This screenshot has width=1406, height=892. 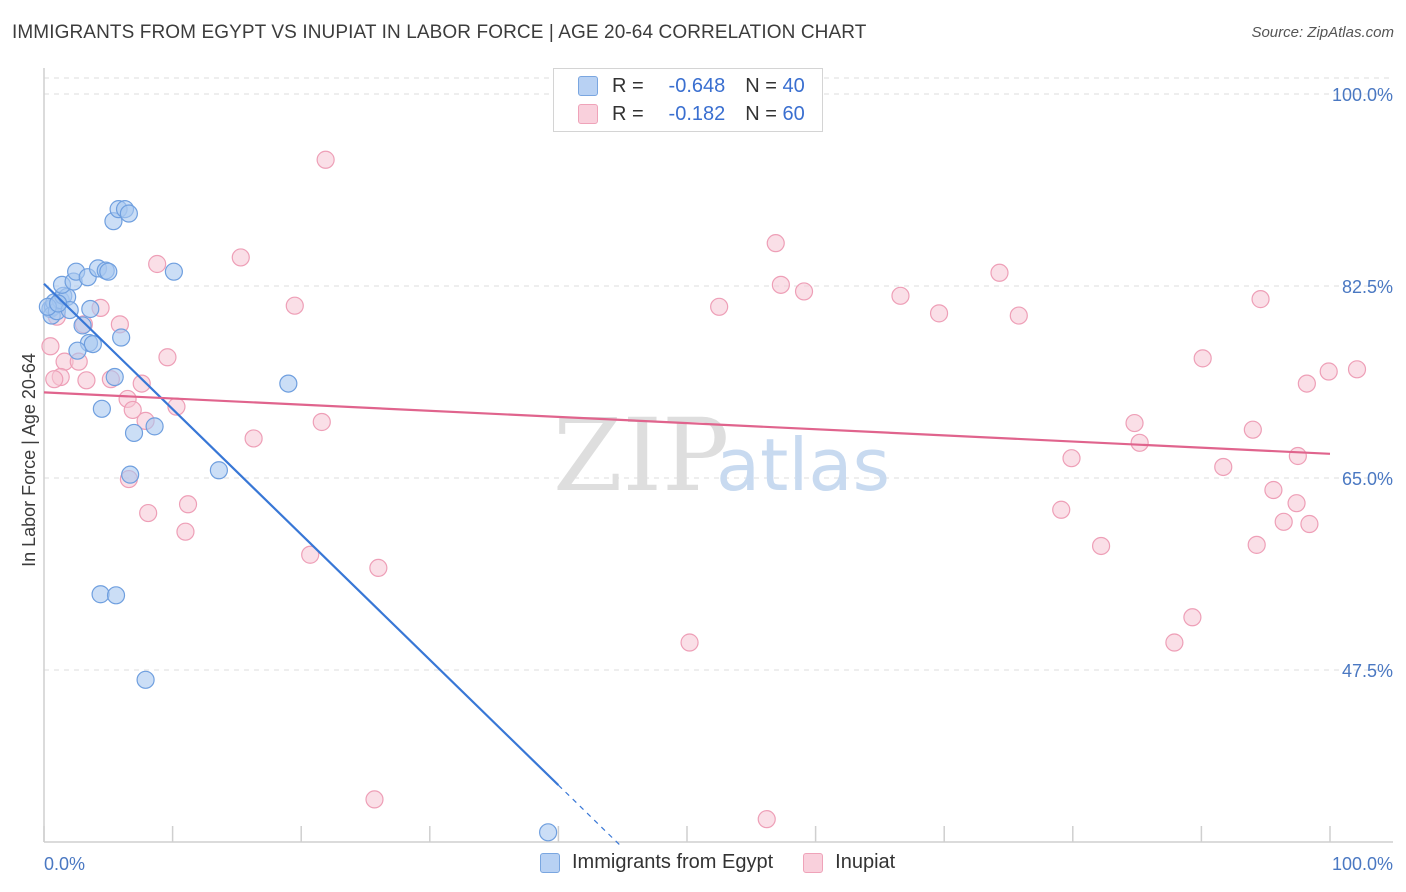 What do you see at coordinates (697, 113) in the screenshot?
I see `inupiat-r-value: -0.182` at bounding box center [697, 113].